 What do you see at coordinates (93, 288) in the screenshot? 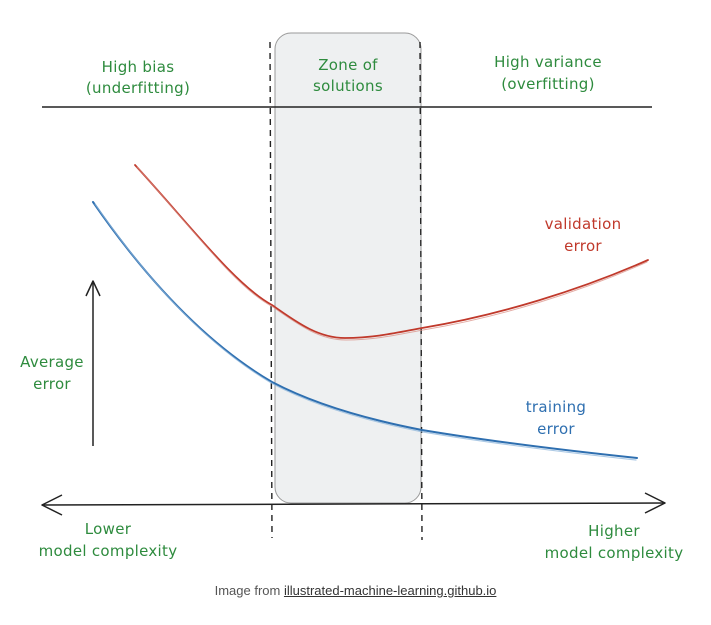
I see `y-axis-arrow-head` at bounding box center [93, 288].